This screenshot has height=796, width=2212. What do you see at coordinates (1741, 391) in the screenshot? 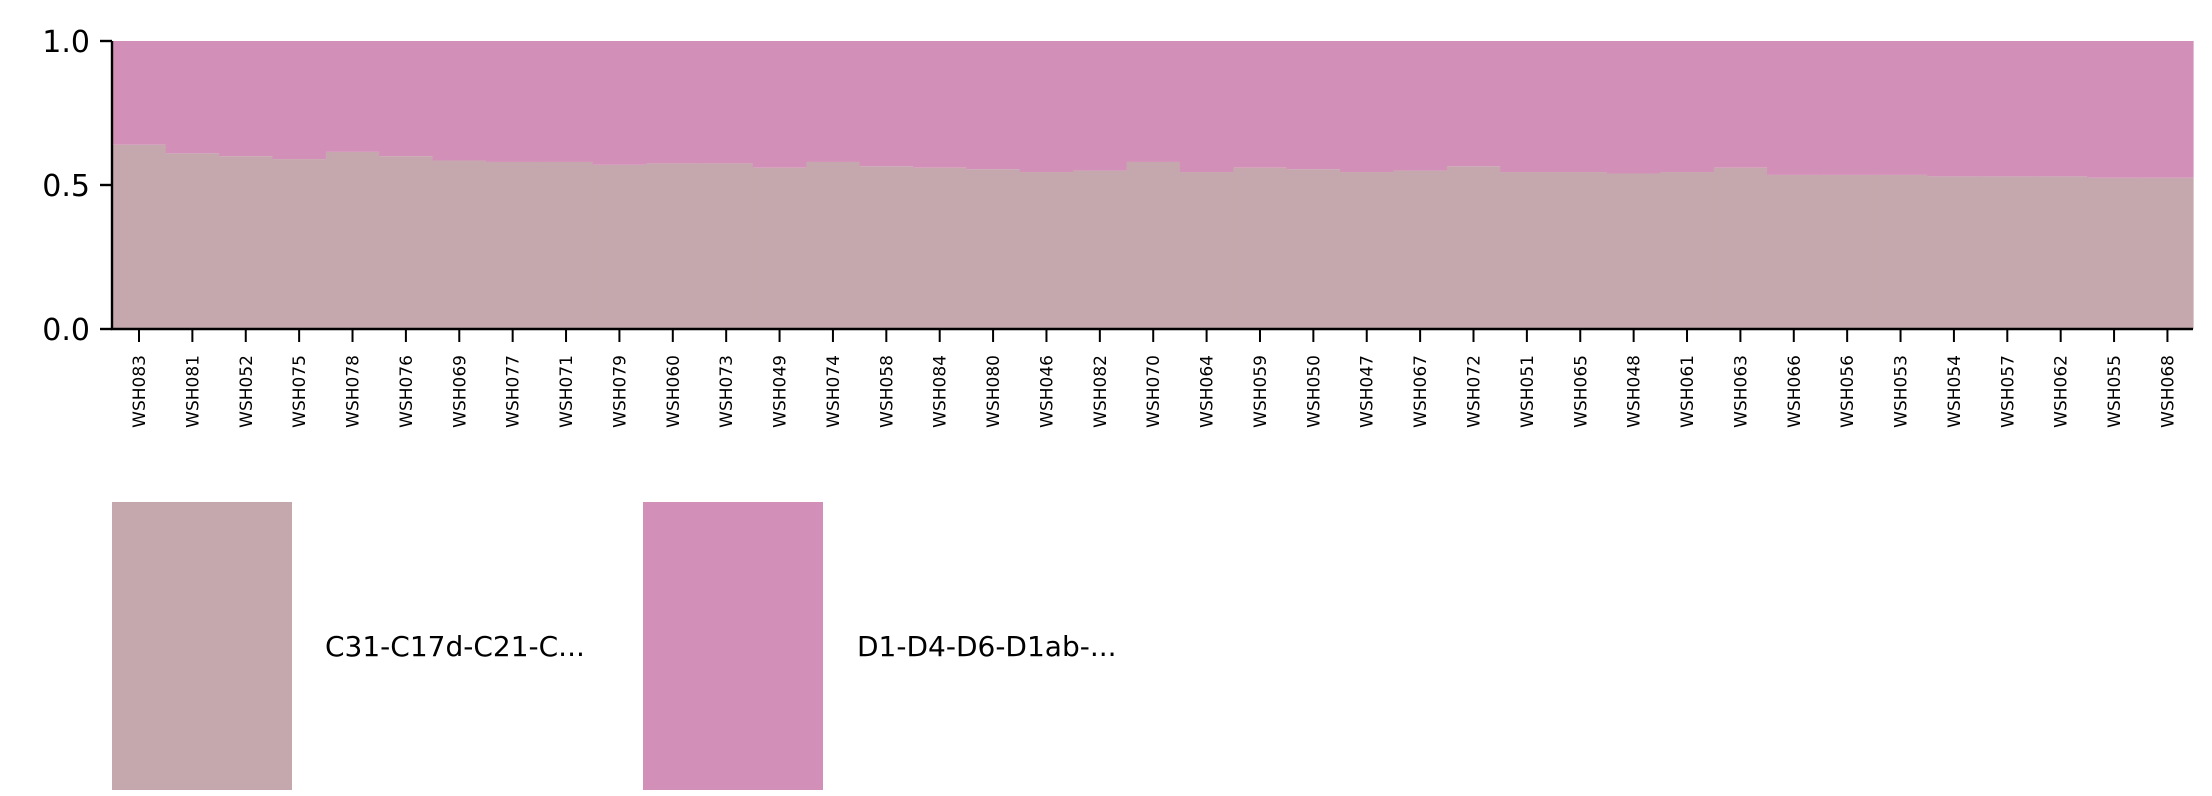
I see `x-tick-label: WSH063` at bounding box center [1741, 391].